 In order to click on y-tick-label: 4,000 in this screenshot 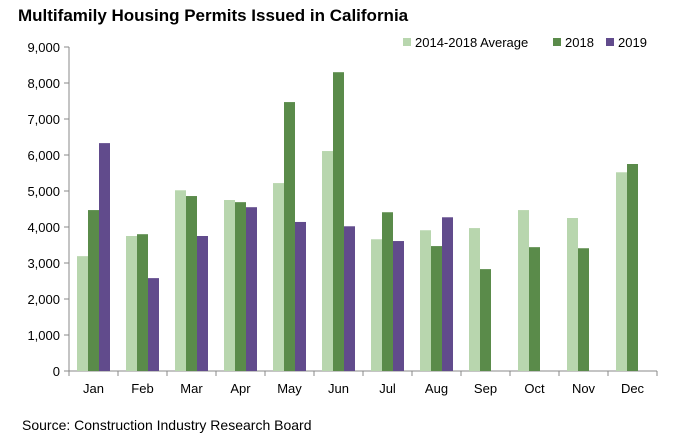, I will do `click(43, 227)`.